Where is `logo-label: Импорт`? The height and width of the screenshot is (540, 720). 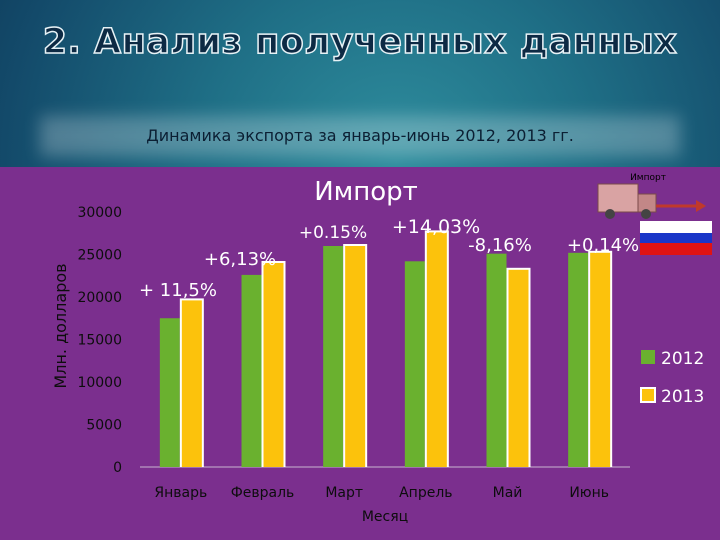
logo-label: Импорт is located at coordinates (648, 178).